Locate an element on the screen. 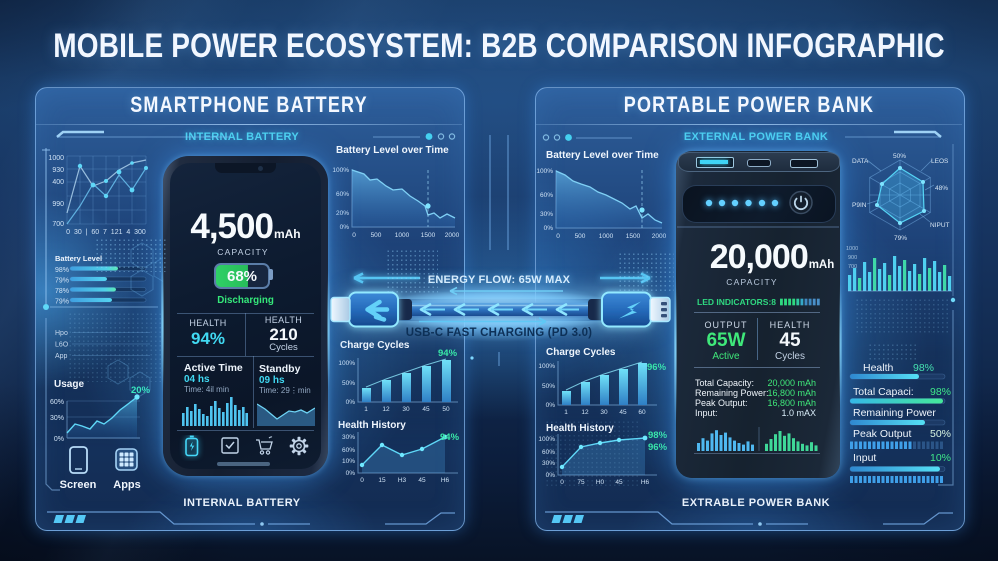 The width and height of the screenshot is (998, 561). svg-text: Charge Cycles is located at coordinates (581, 352).